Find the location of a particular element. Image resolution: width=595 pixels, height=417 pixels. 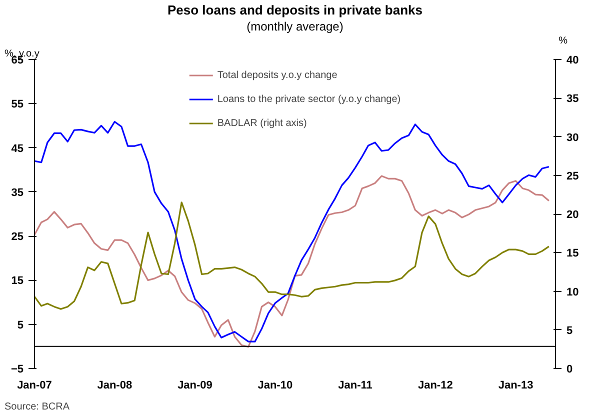

y-tick-label: 5 is located at coordinates (20, 325).